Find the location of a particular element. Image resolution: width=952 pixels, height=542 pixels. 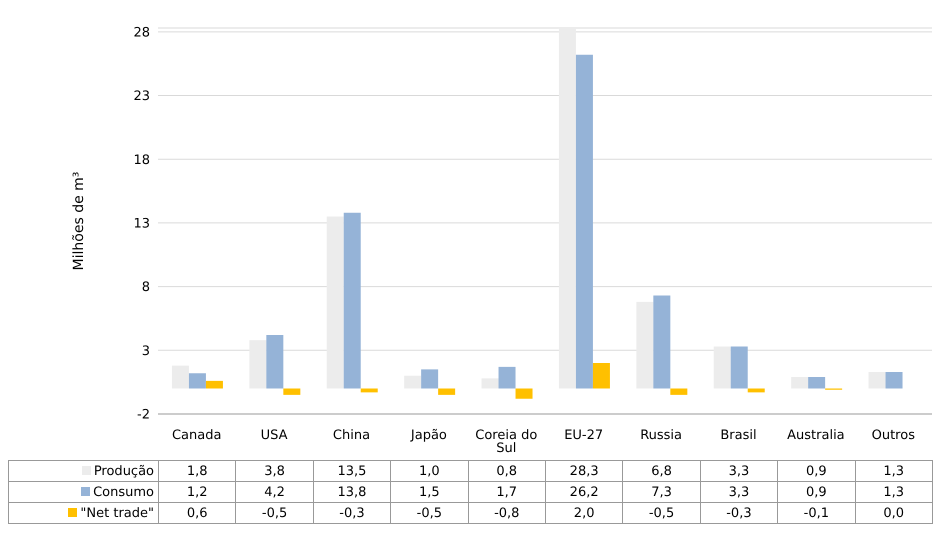

y-tick-label: -2 is located at coordinates (143, 415).